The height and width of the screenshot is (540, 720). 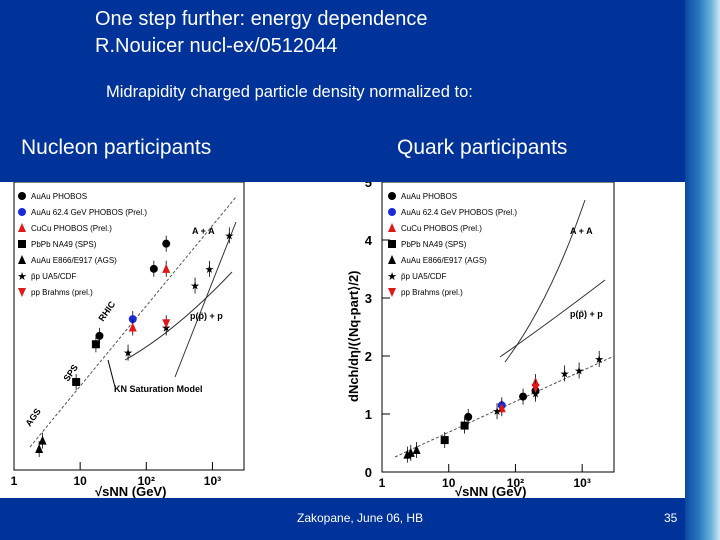 I want to click on left-legend-label: AuAu 62.4 GeV PHOBOS (Prel.), so click(x=89, y=212).